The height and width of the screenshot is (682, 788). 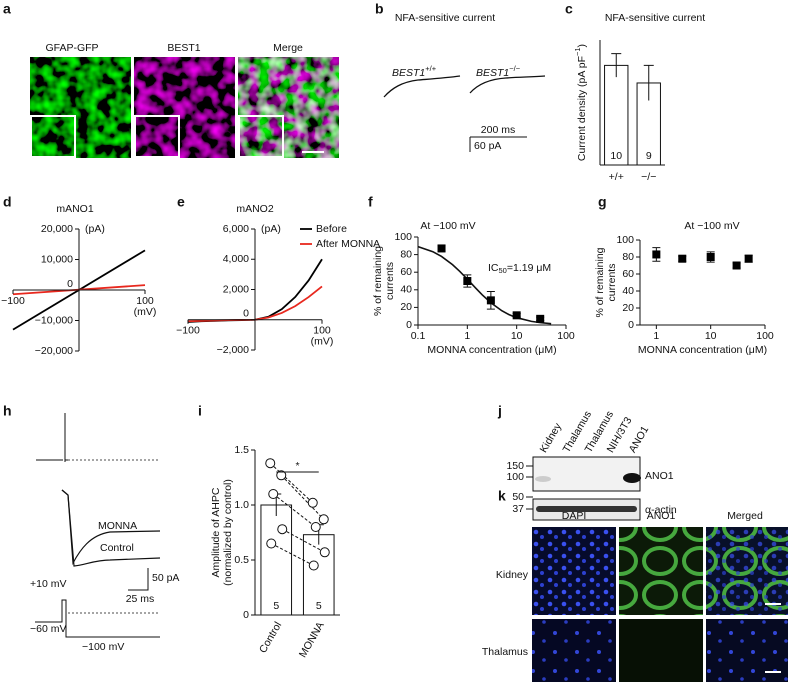 What do you see at coordinates (499, 411) in the screenshot?
I see `panel-label: j` at bounding box center [499, 411].